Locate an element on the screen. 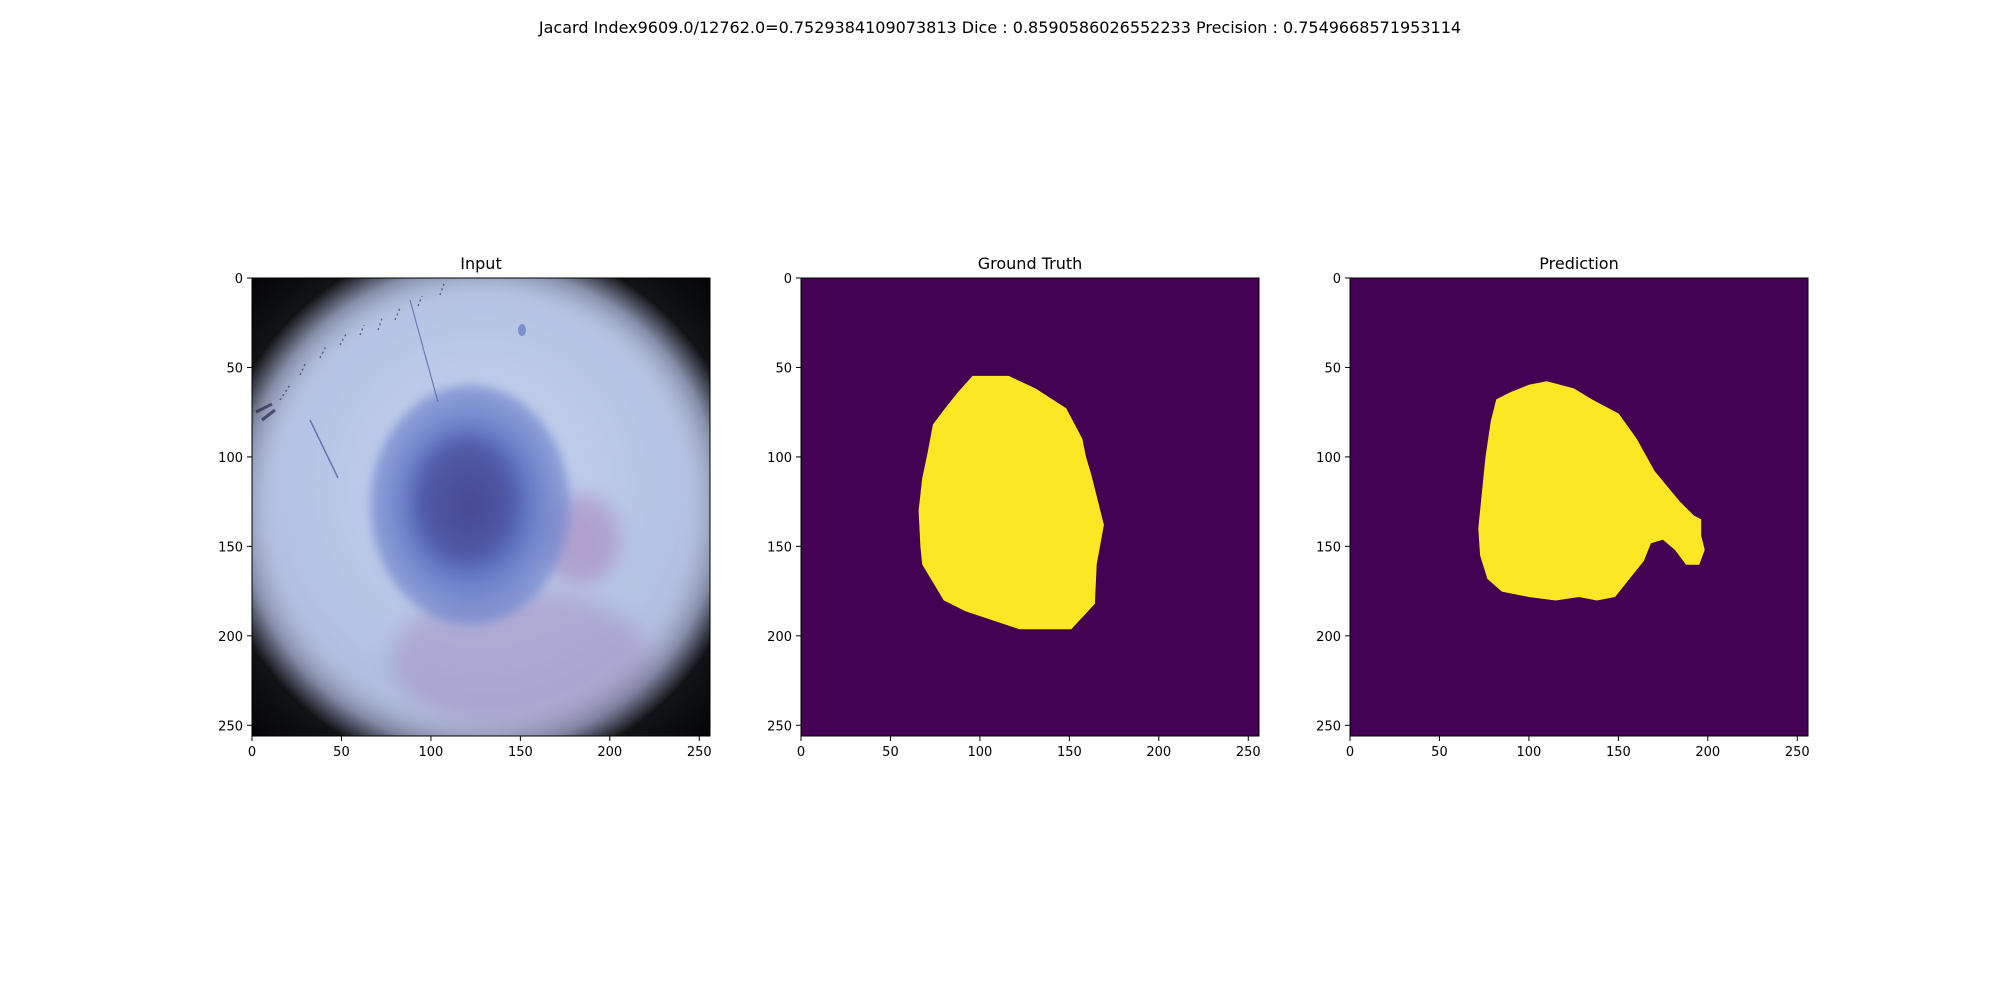 The height and width of the screenshot is (1000, 2000). ground-truth-title: Ground Truth is located at coordinates (1030, 263).